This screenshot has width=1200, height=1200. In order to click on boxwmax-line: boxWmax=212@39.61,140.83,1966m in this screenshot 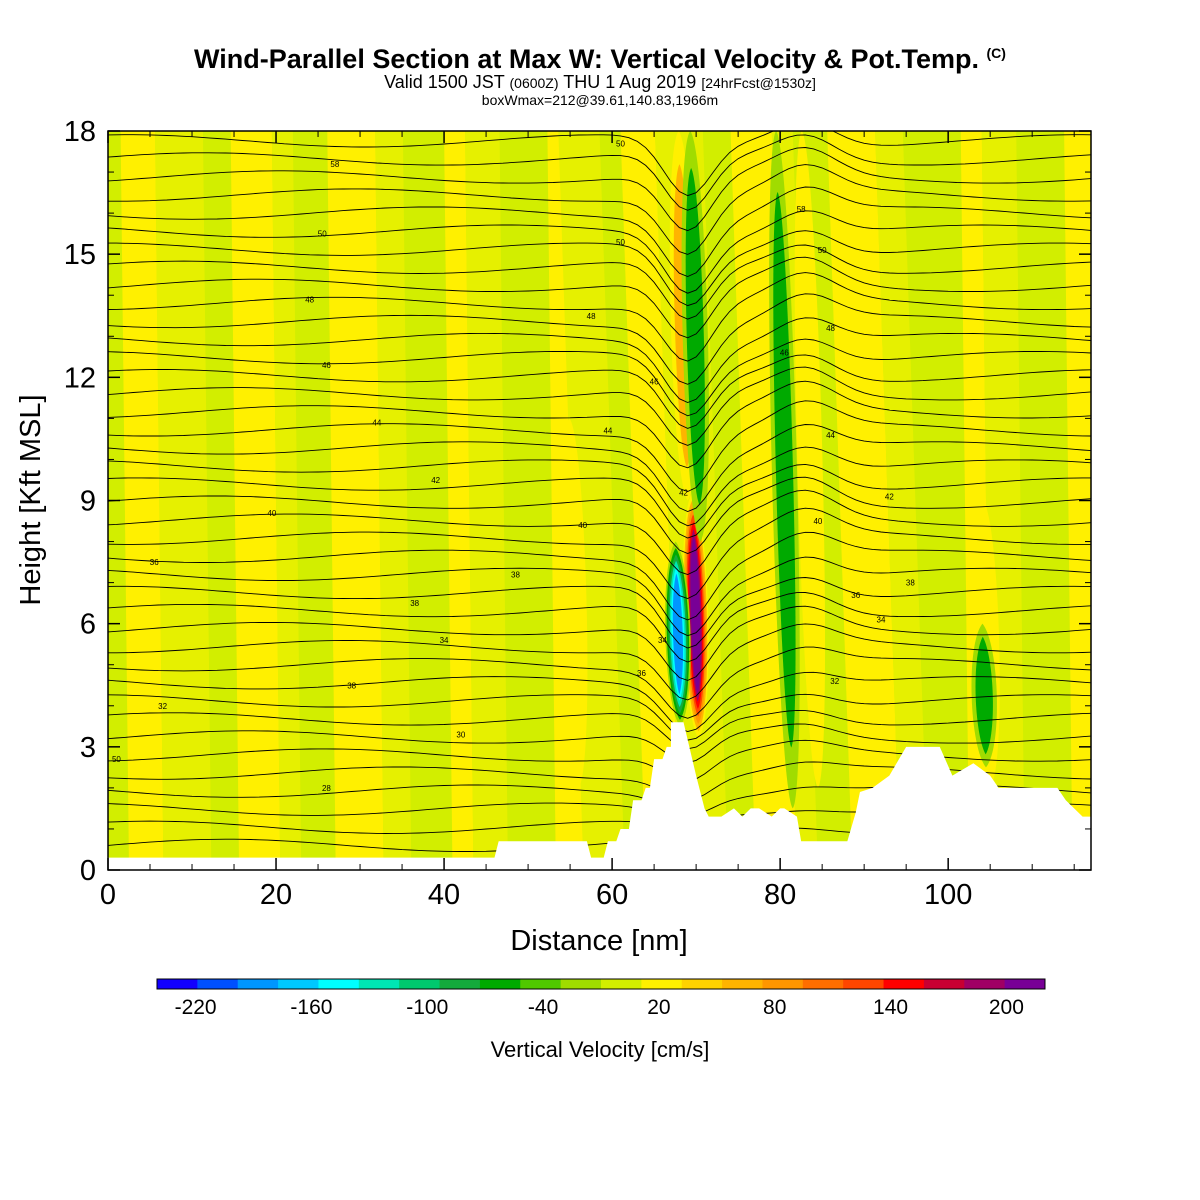, I will do `click(600, 100)`.